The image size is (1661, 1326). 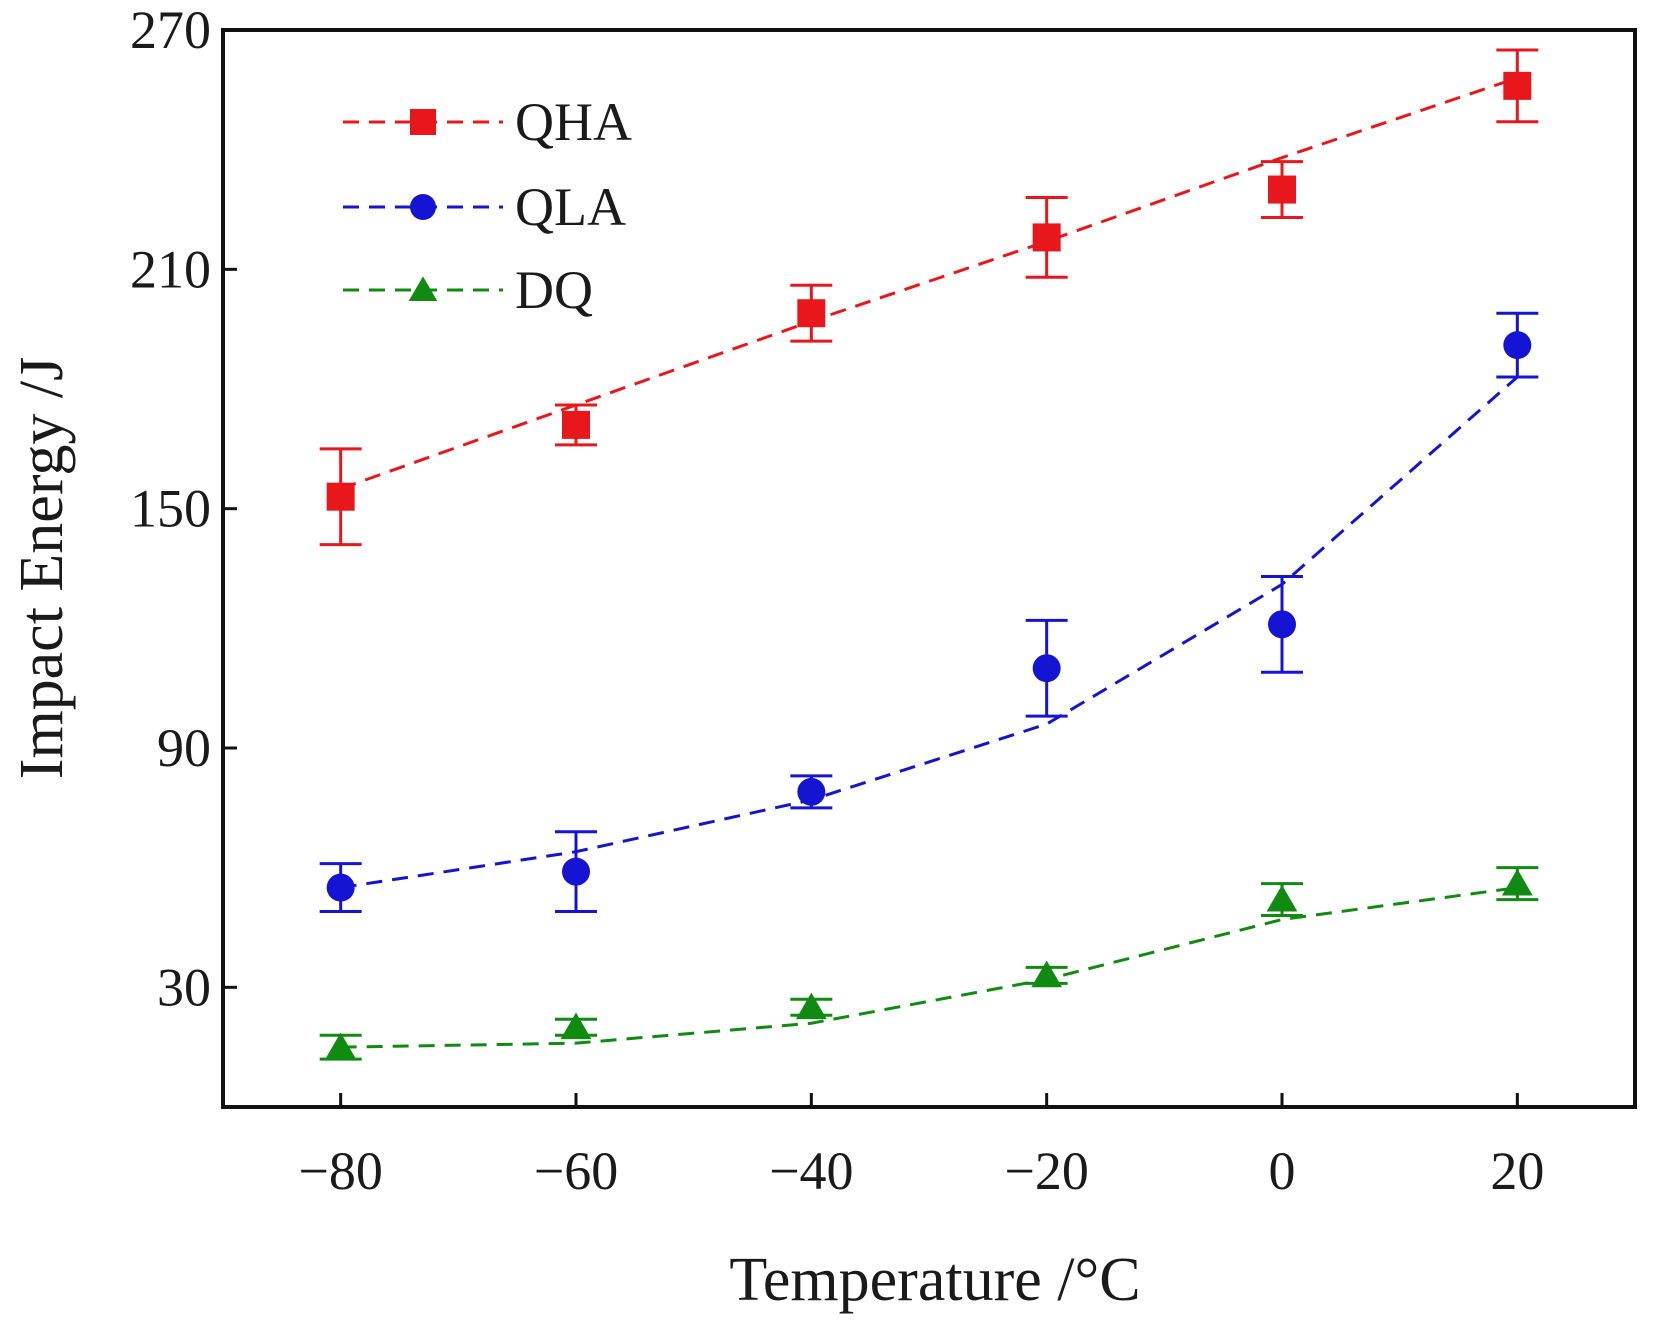 I want to click on y-tick-label: 150, so click(x=170, y=509).